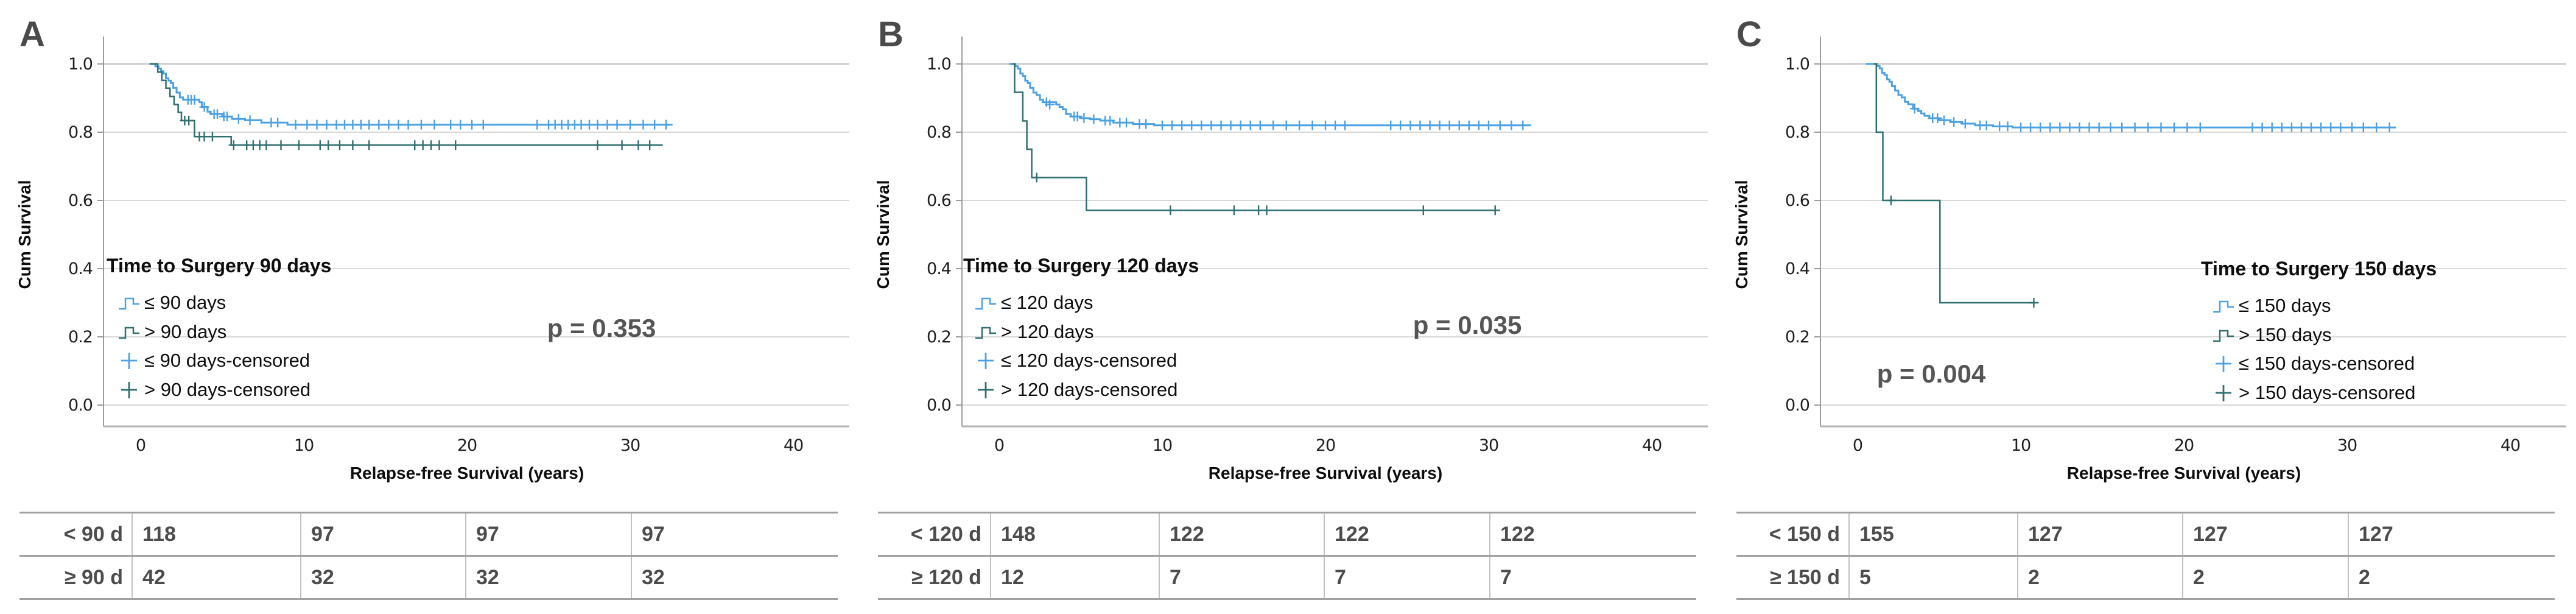  What do you see at coordinates (216, 577) in the screenshot?
I see `risk-count-cell: 42` at bounding box center [216, 577].